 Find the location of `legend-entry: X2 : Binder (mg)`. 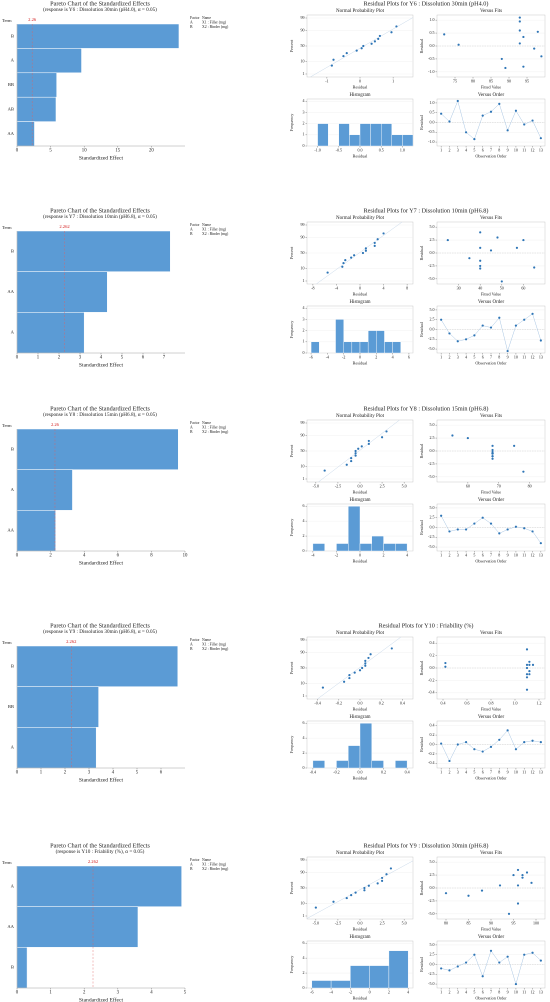

legend-entry: X2 : Binder (mg) is located at coordinates (215, 234).